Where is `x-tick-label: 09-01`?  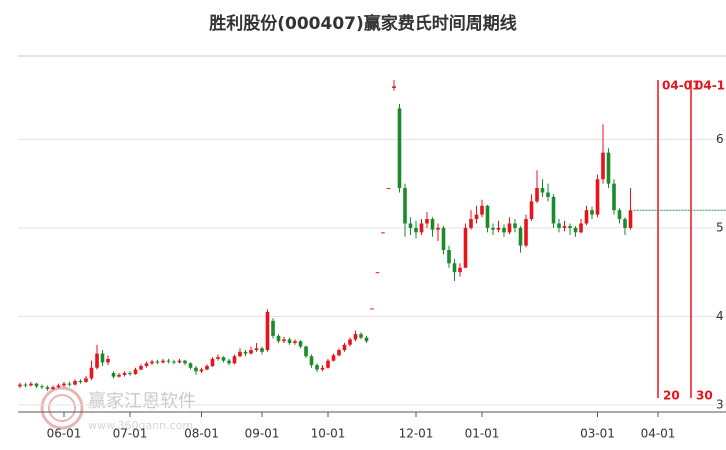 x-tick-label: 09-01 is located at coordinates (262, 434).